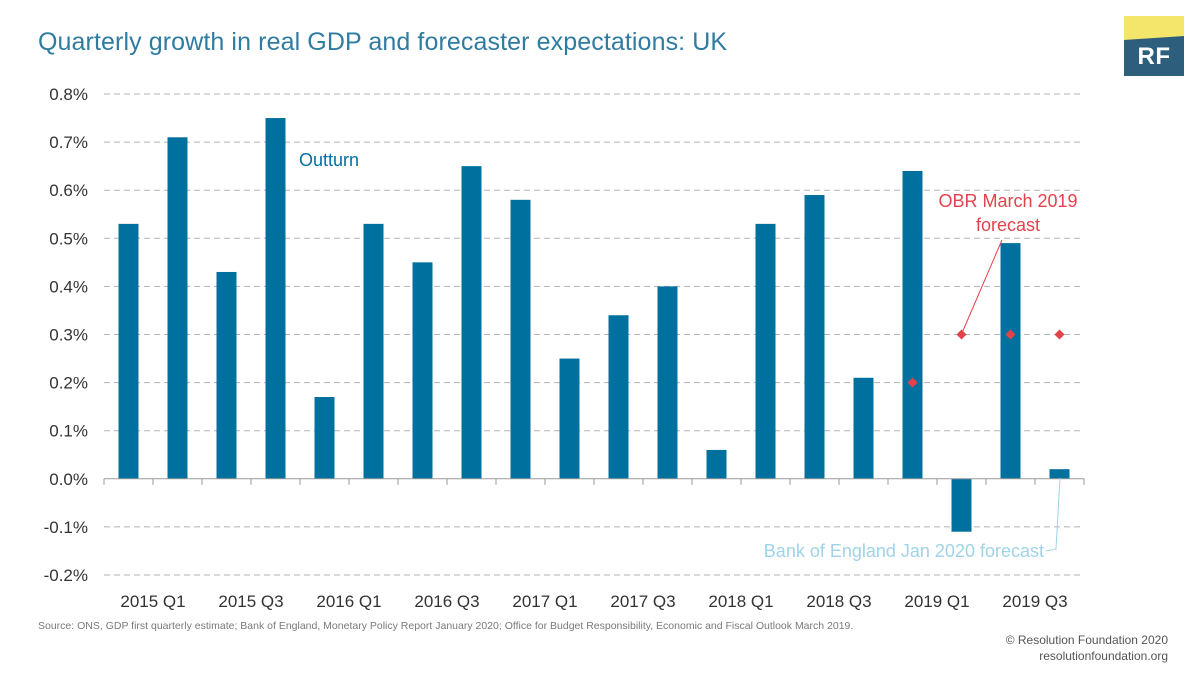  Describe the element at coordinates (275, 298) in the screenshot. I see `bar-2015-q4` at that location.